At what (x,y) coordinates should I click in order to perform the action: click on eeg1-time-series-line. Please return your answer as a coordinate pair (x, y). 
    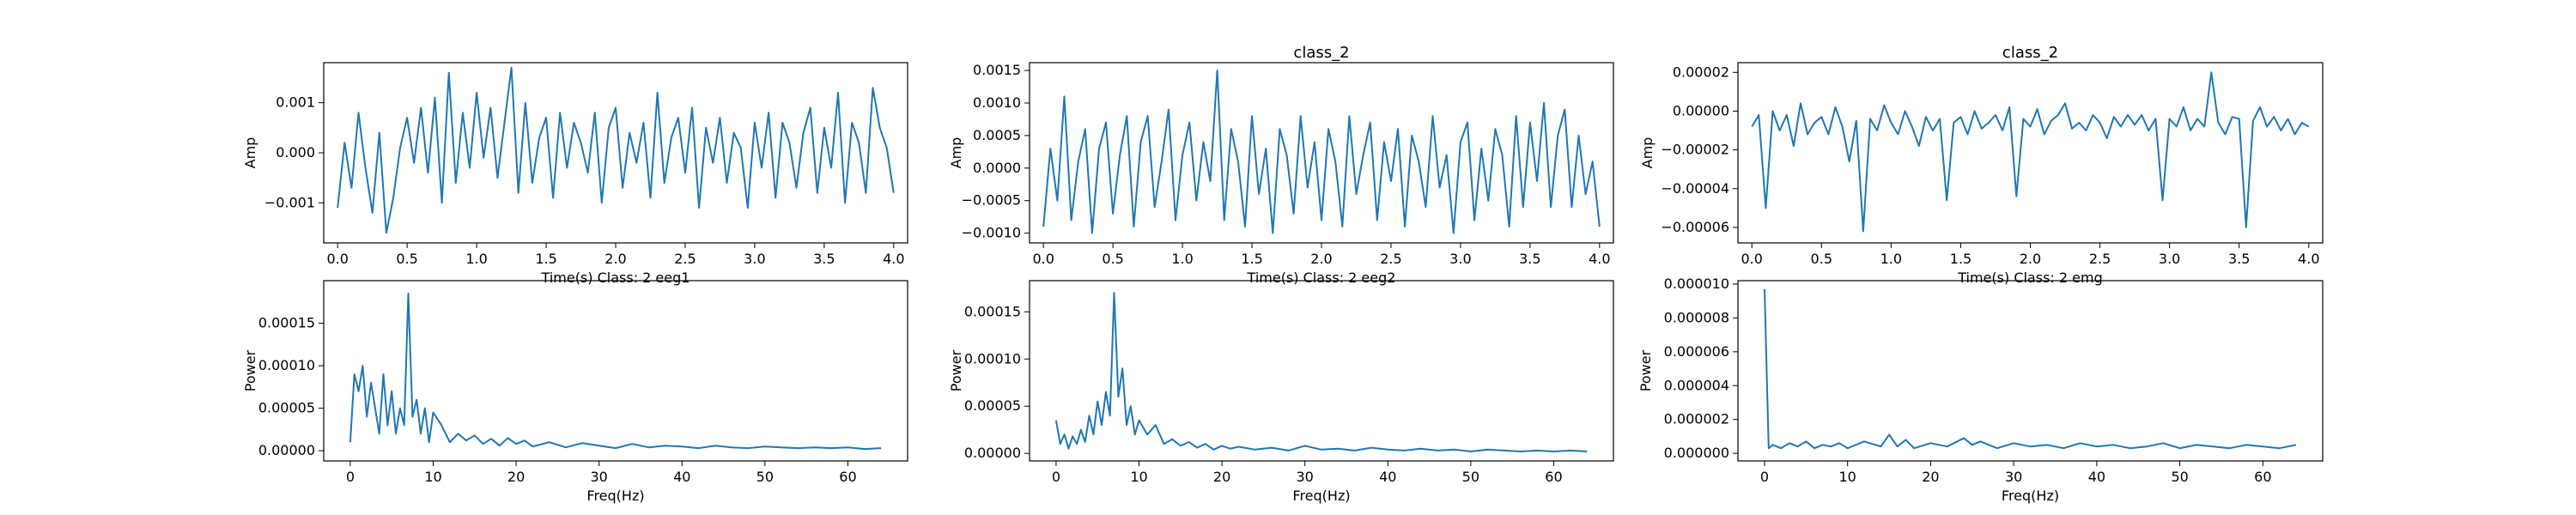
    Looking at the image, I should click on (616, 150).